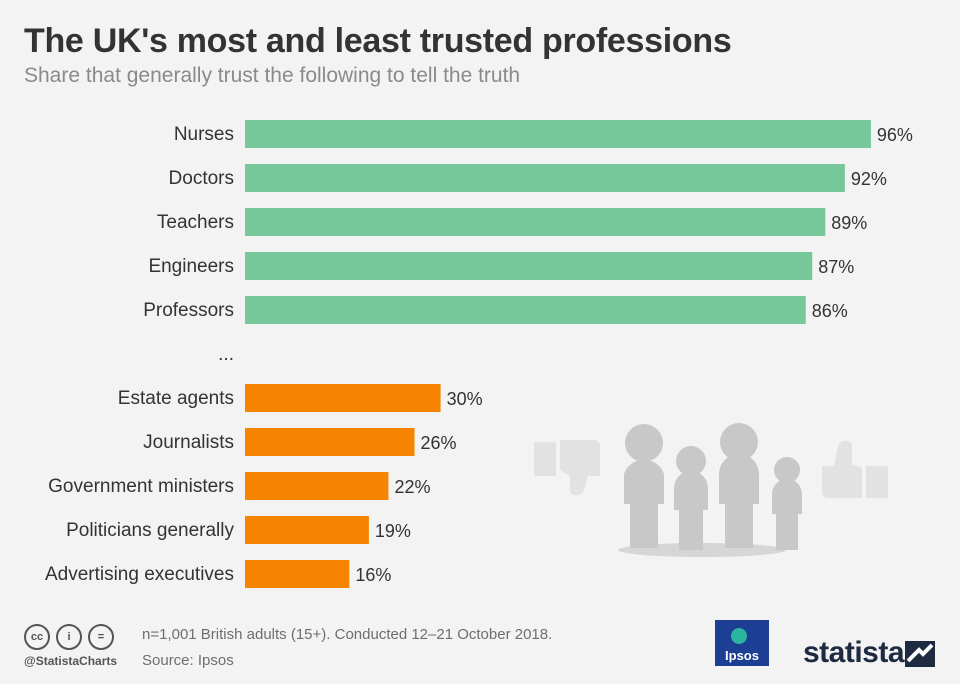 The width and height of the screenshot is (960, 684). Describe the element at coordinates (567, 468) in the screenshot. I see `thumbs-down-icon` at that location.